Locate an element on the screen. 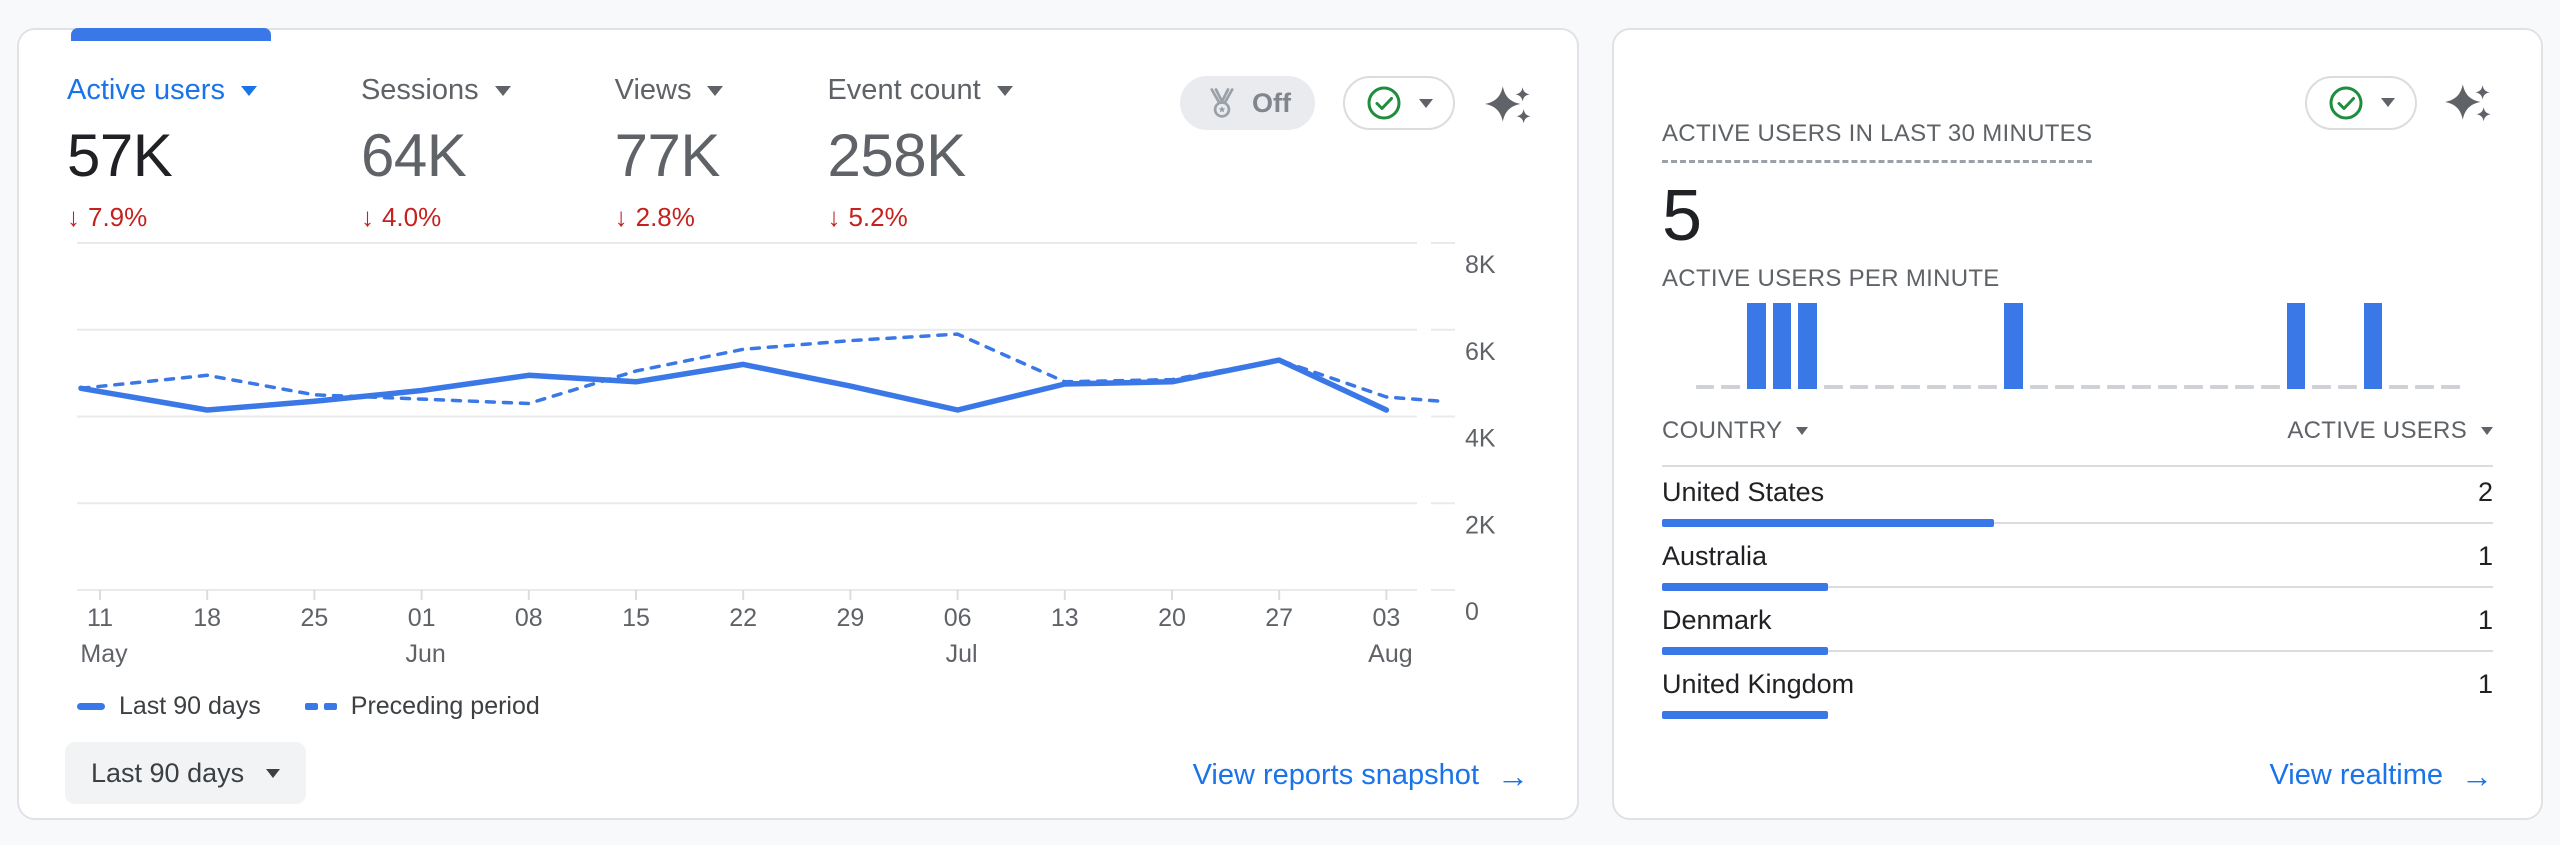 The image size is (2560, 845). country-bar-track is located at coordinates (2077, 587).